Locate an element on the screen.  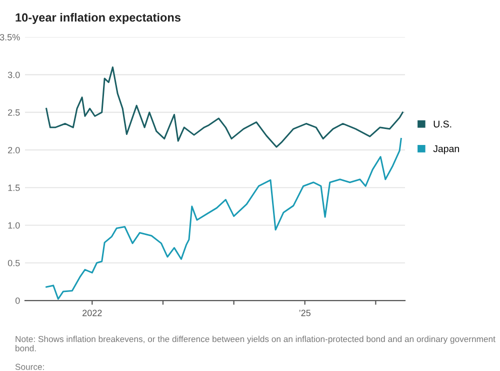
y-tick-label: 3.5% is located at coordinates (10, 37).